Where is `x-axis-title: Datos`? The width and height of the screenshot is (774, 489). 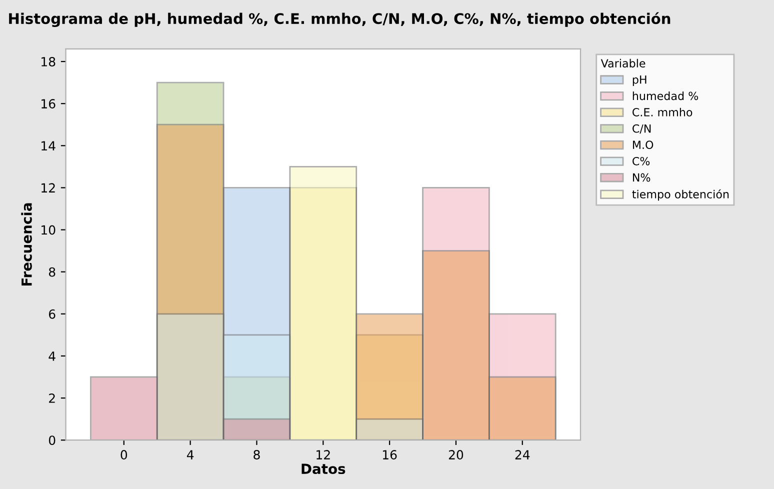
x-axis-title: Datos is located at coordinates (324, 469).